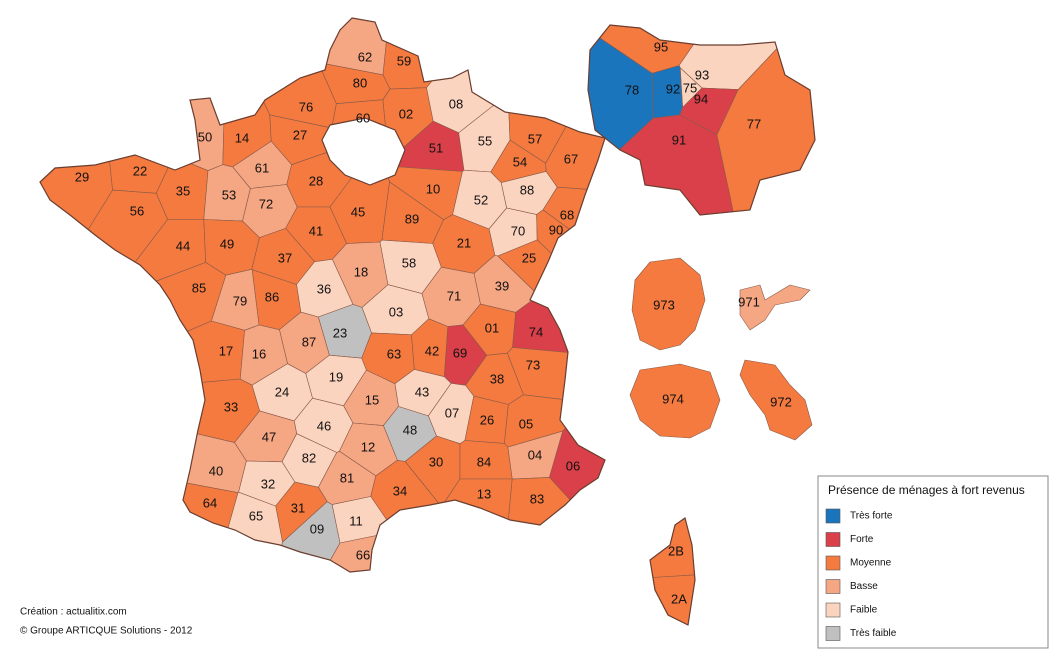 This screenshot has height=659, width=1057. Describe the element at coordinates (664, 304) in the screenshot. I see `department-code: 973` at that location.